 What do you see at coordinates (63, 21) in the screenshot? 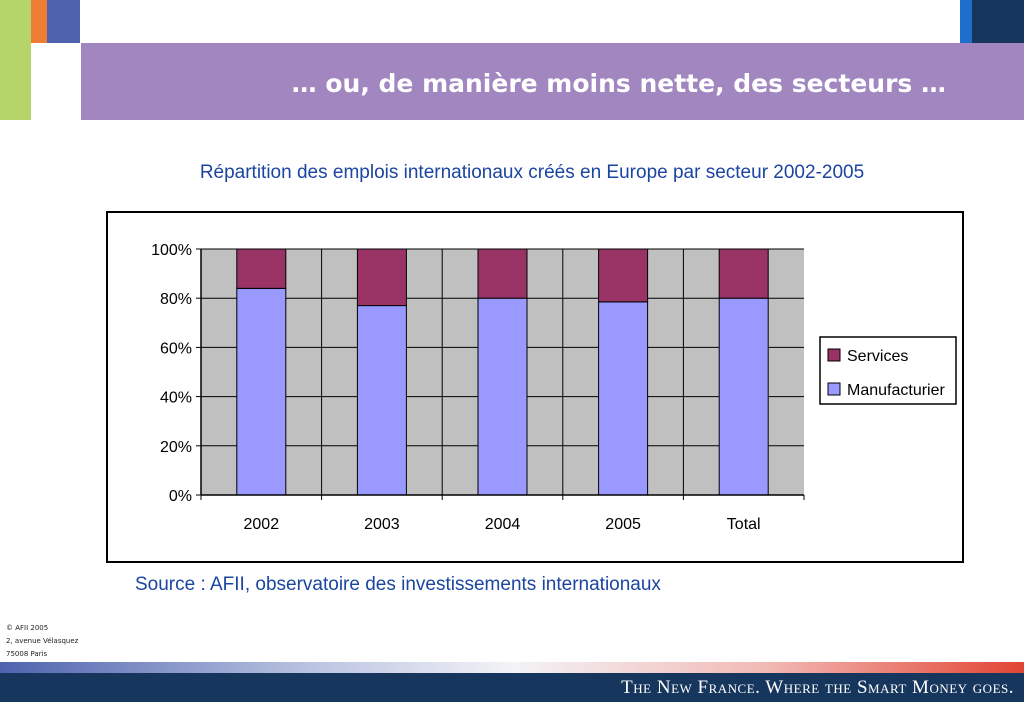
I see `decor-blue-block` at bounding box center [63, 21].